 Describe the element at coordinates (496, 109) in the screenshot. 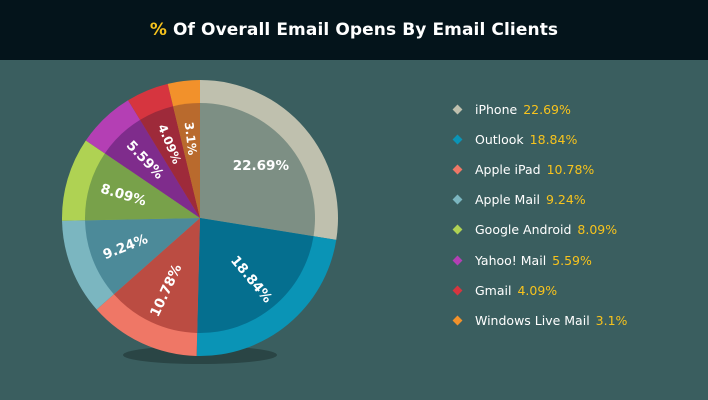

I see `legend-label: iPhone` at that location.